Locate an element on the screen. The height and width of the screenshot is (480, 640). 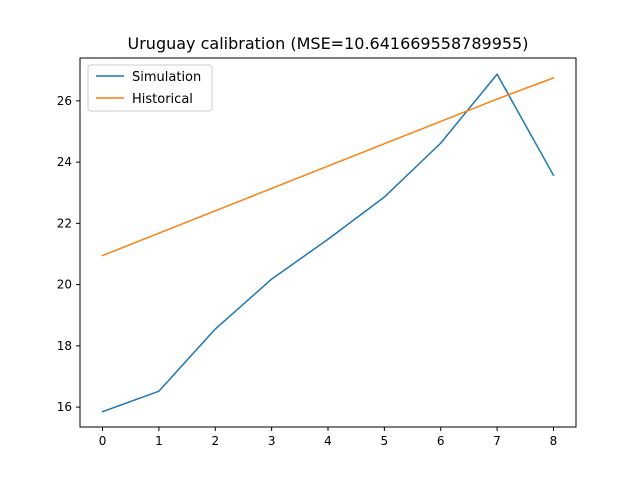
x-tick-label: 6 is located at coordinates (441, 441).